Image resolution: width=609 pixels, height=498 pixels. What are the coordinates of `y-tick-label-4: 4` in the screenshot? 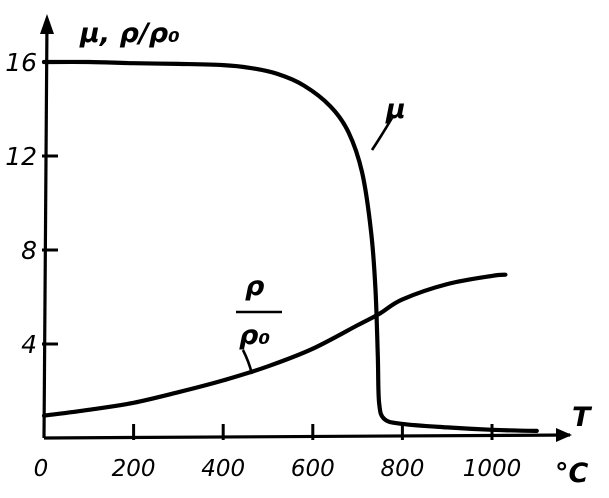 It's located at (29, 344).